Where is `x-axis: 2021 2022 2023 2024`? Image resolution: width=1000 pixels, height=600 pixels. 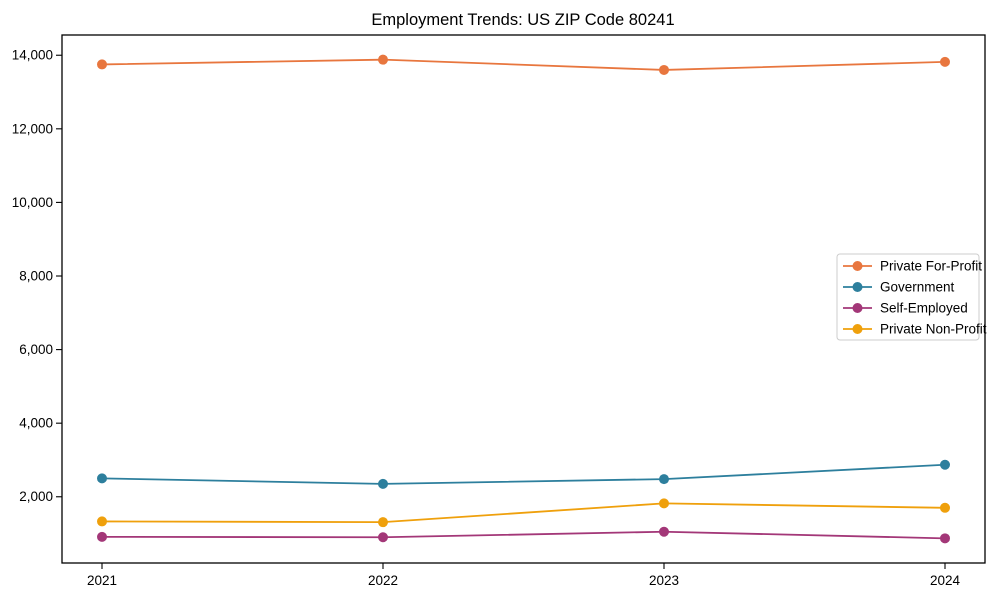
x-axis: 2021 2022 2023 2024 is located at coordinates (524, 575).